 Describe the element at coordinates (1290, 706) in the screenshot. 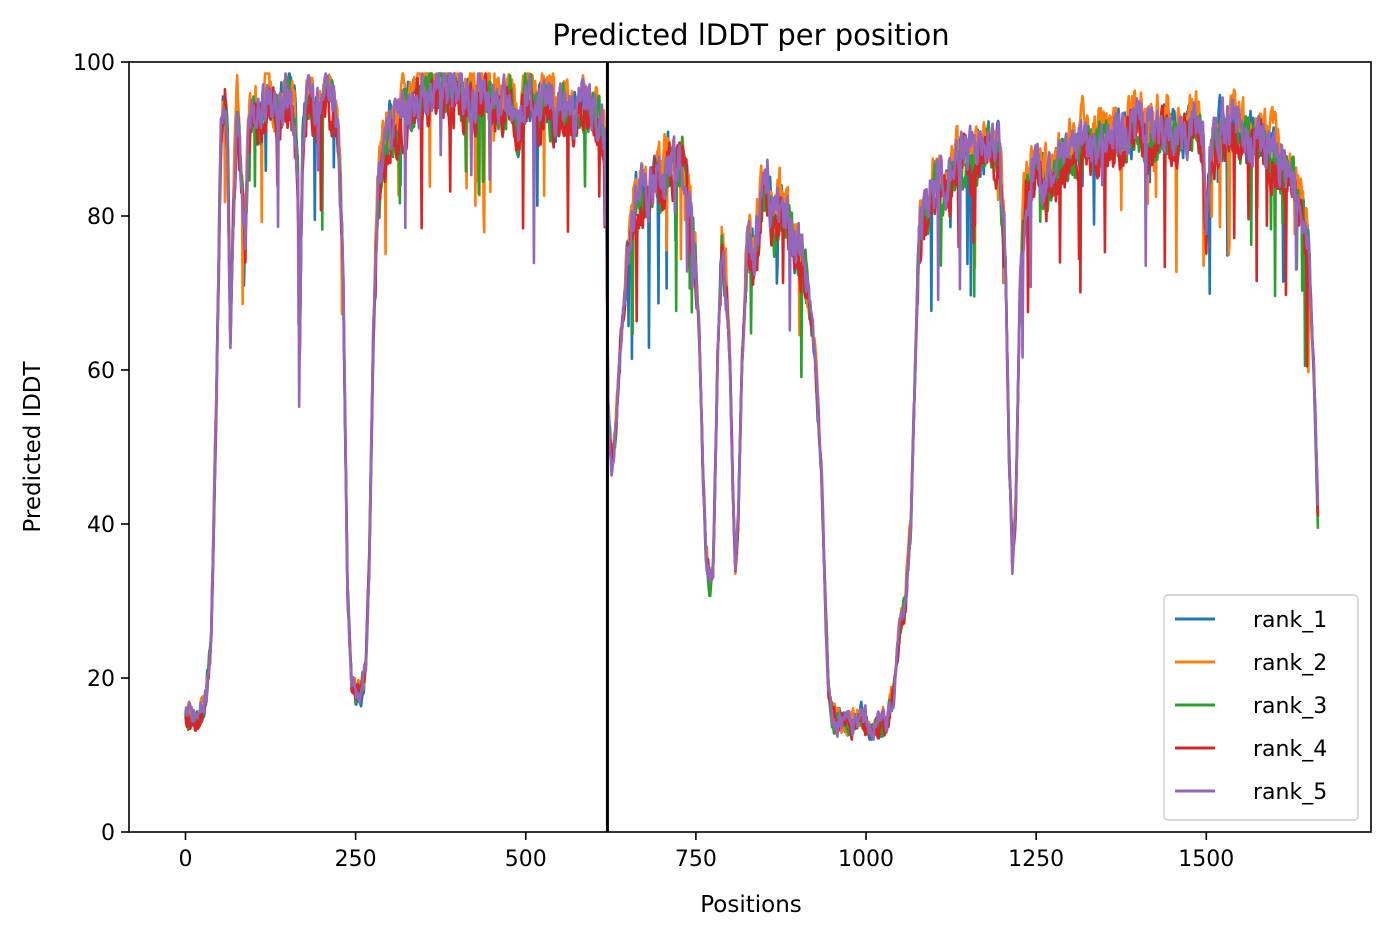

I see `legend-label: rank_3` at that location.